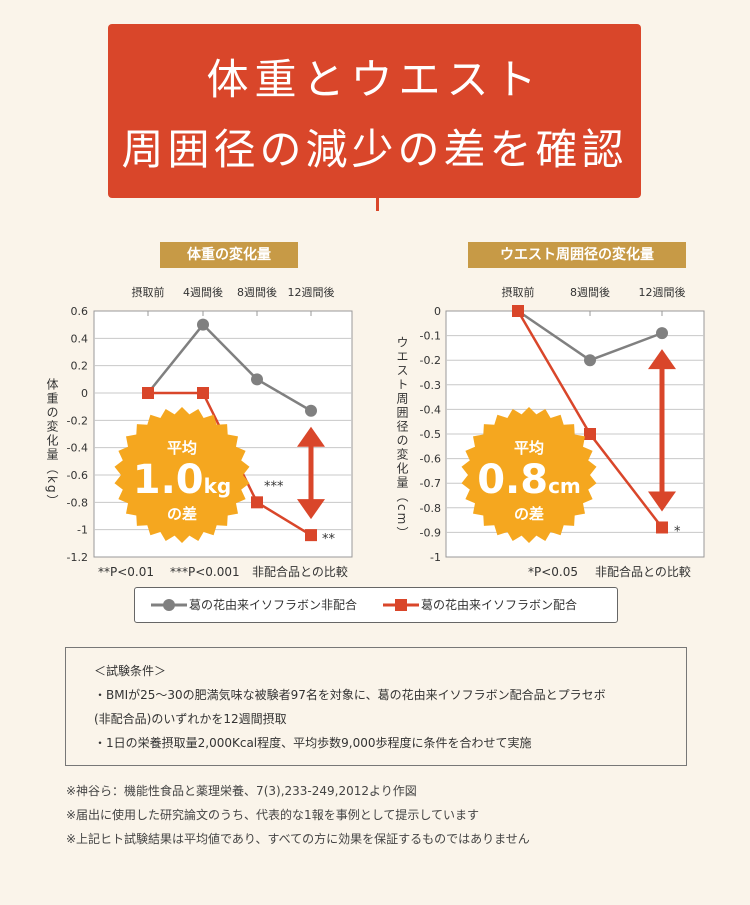 The width and height of the screenshot is (750, 905). Describe the element at coordinates (401, 605) in the screenshot. I see `legend-orange-swatch` at that location.